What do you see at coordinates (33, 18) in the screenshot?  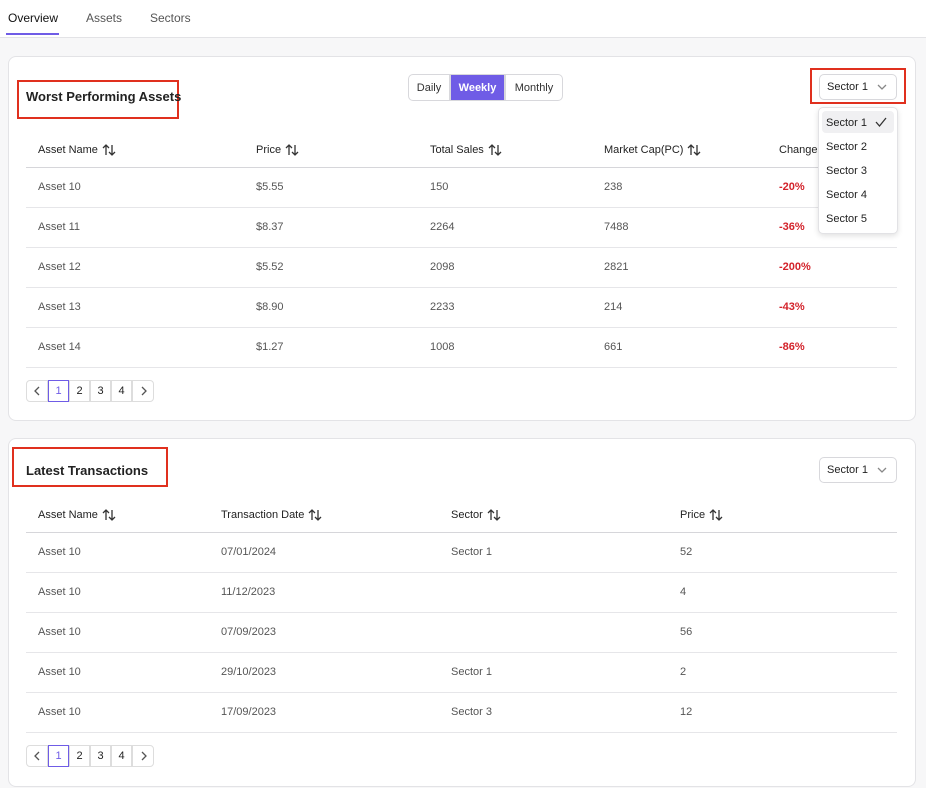 I see `tab: Overview` at bounding box center [33, 18].